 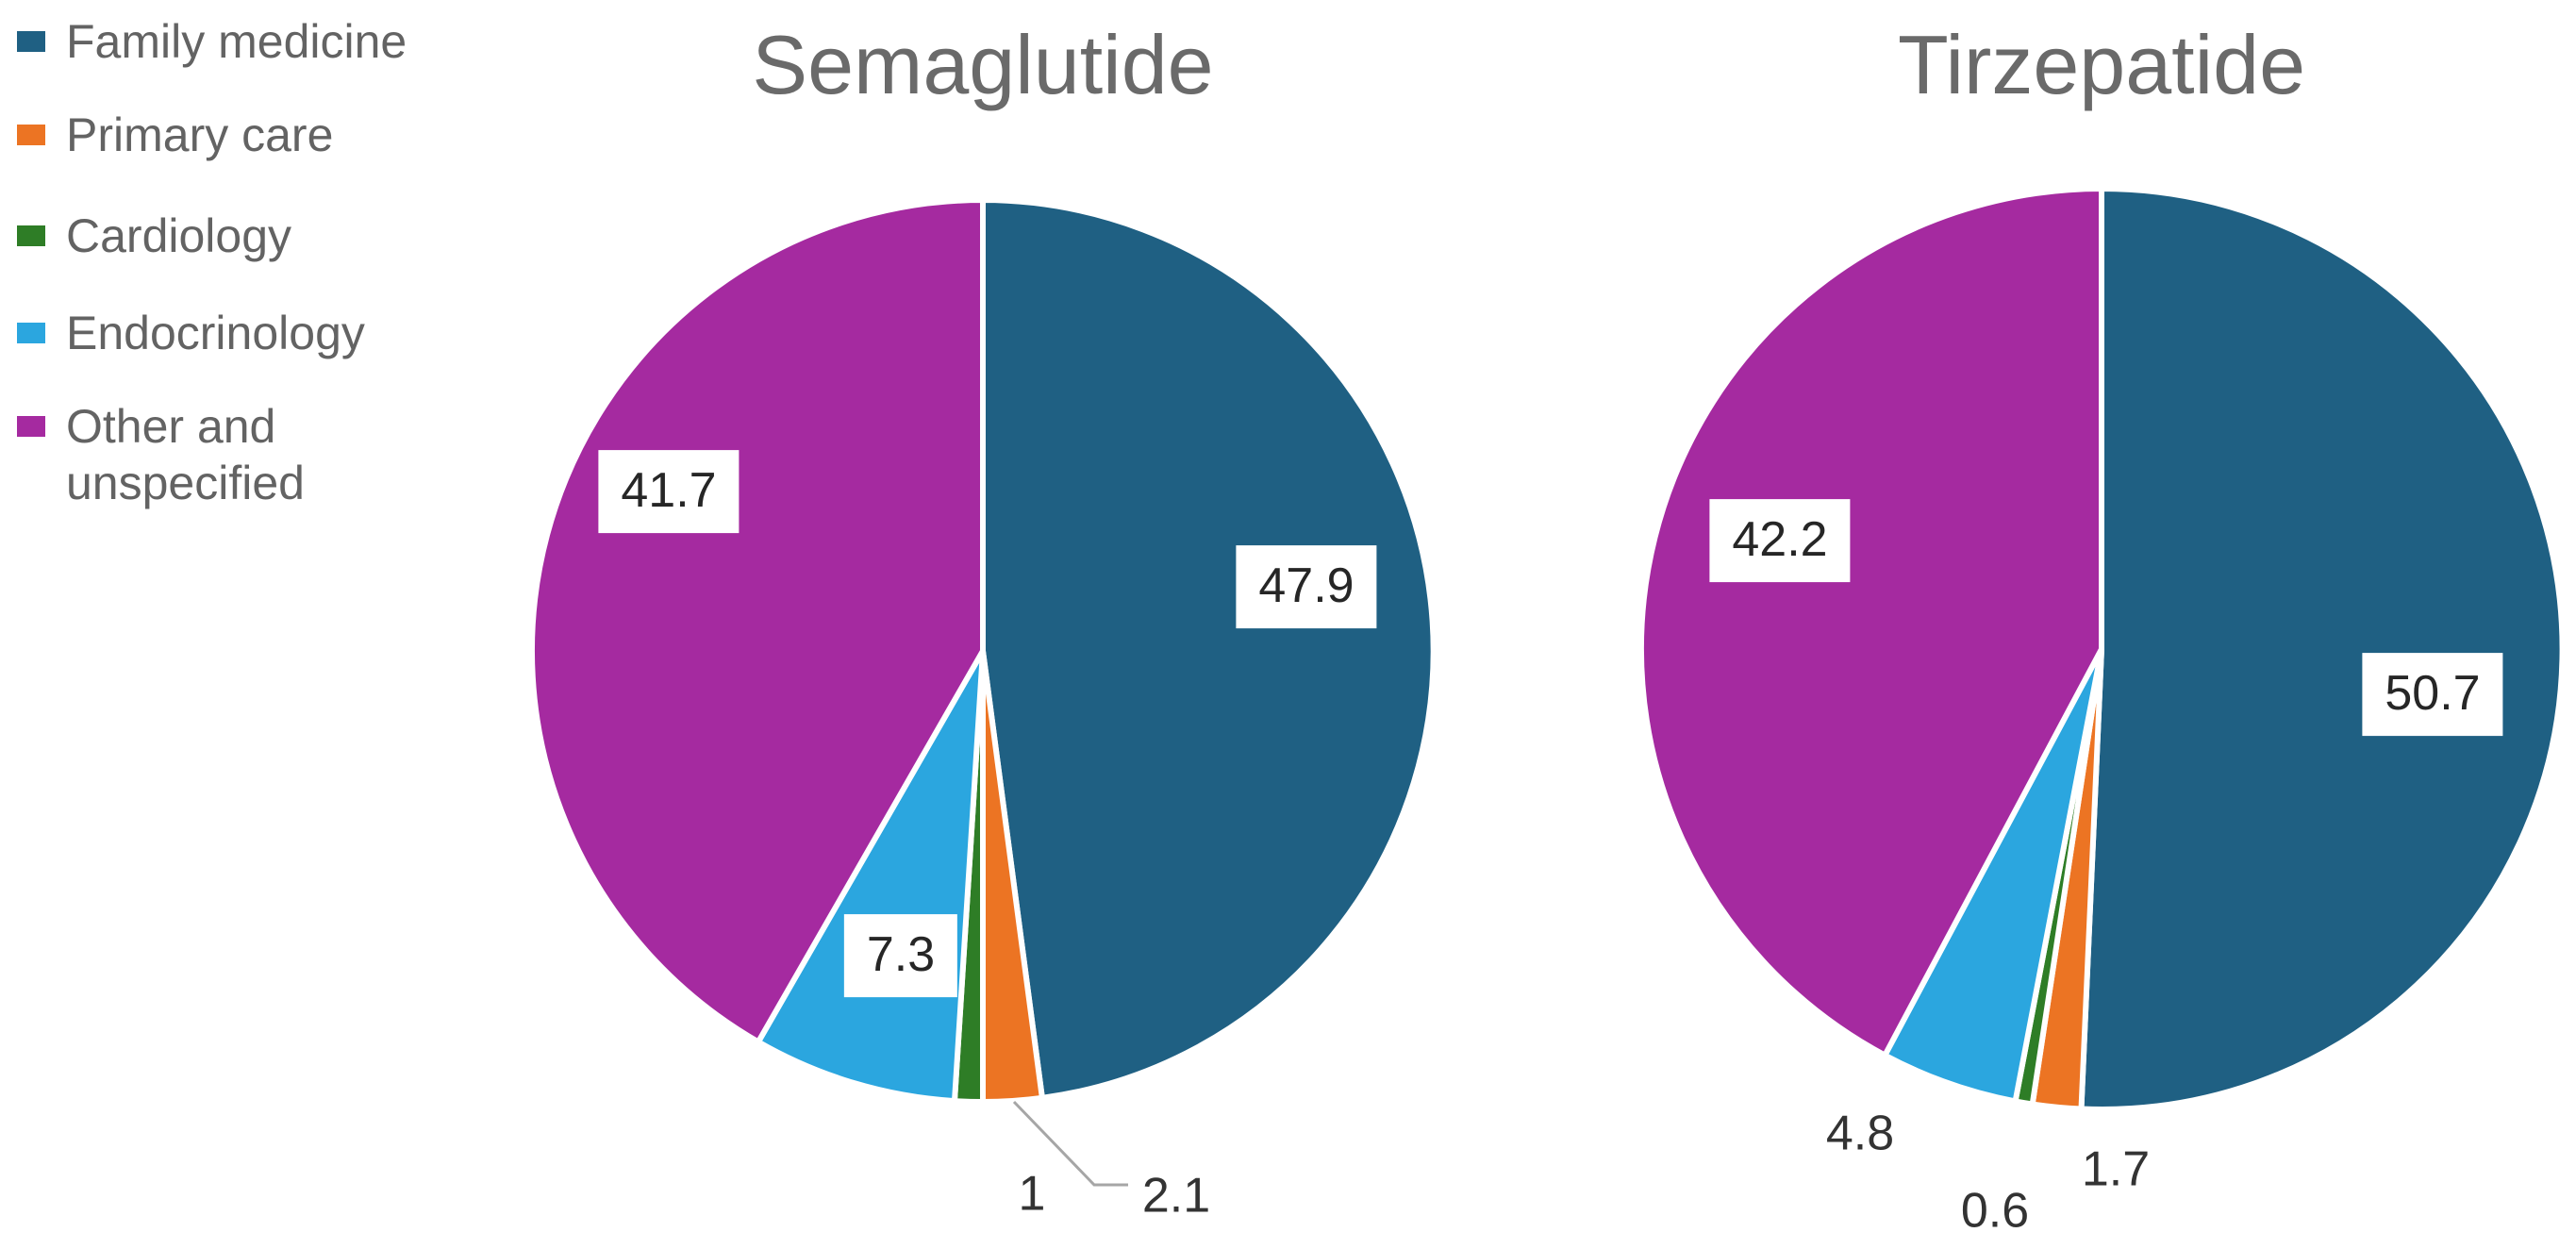 What do you see at coordinates (31, 42) in the screenshot?
I see `legend-swatch-family-medicine` at bounding box center [31, 42].